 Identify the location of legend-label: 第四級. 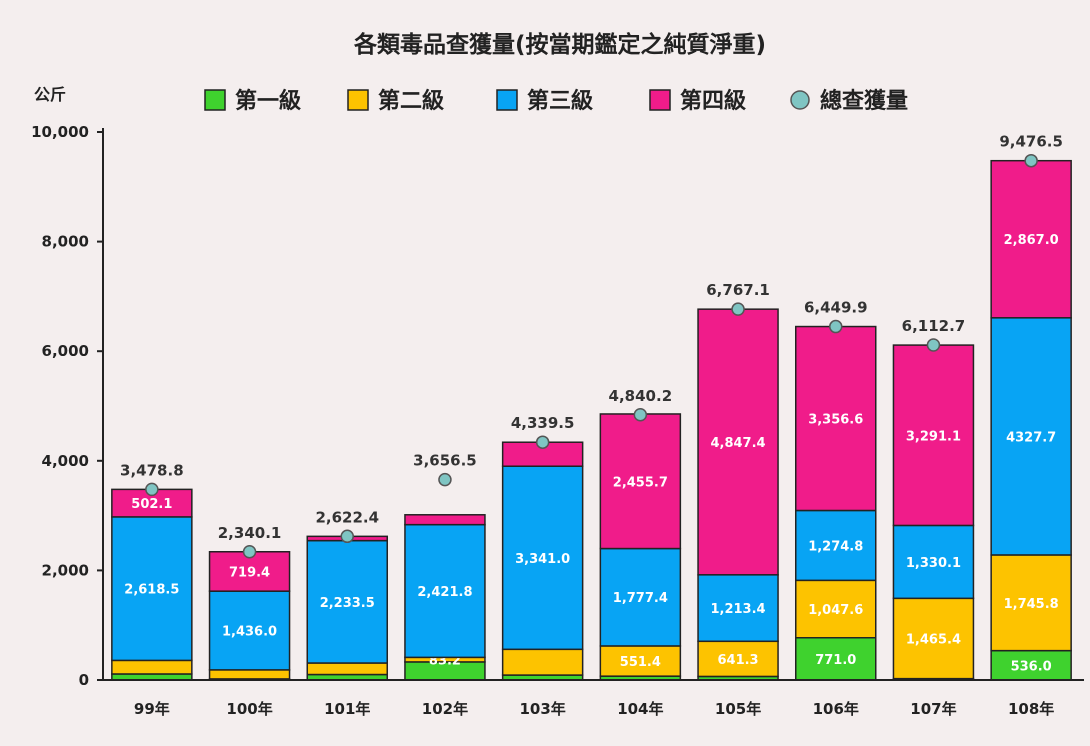
(713, 101).